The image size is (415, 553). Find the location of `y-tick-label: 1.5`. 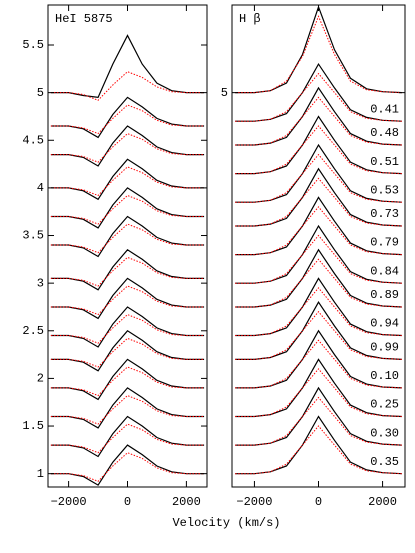

y-tick-label: 1.5 is located at coordinates (33, 426).